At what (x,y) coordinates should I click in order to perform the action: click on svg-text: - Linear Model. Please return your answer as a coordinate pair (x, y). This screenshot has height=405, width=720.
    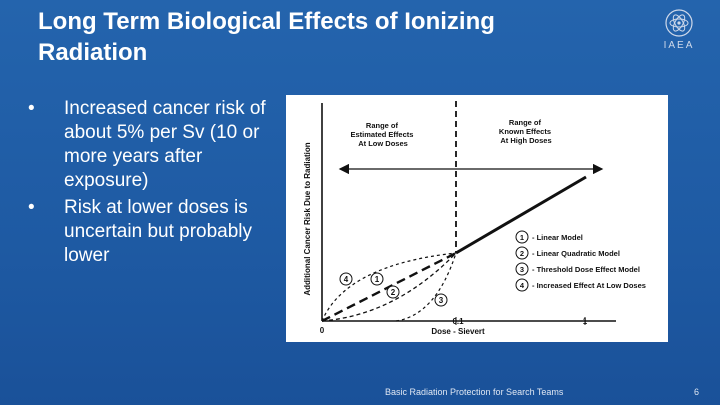
    Looking at the image, I should click on (557, 237).